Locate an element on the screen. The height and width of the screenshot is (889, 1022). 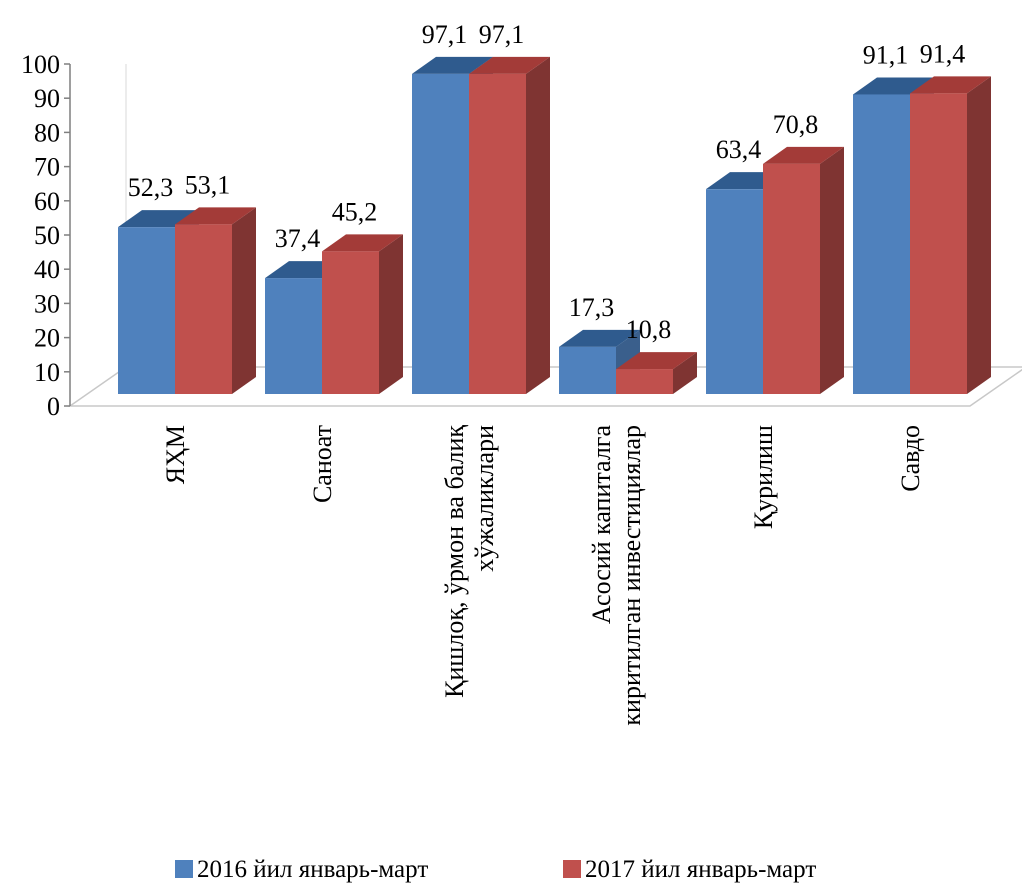
category-label: Саноат is located at coordinates (322, 464).